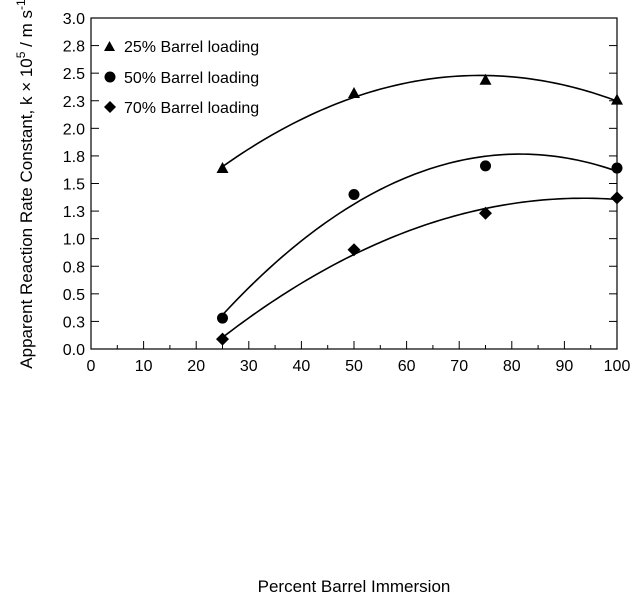 This screenshot has width=637, height=601. What do you see at coordinates (354, 586) in the screenshot?
I see `x-axis-title: Percent Barrel Immersion` at bounding box center [354, 586].